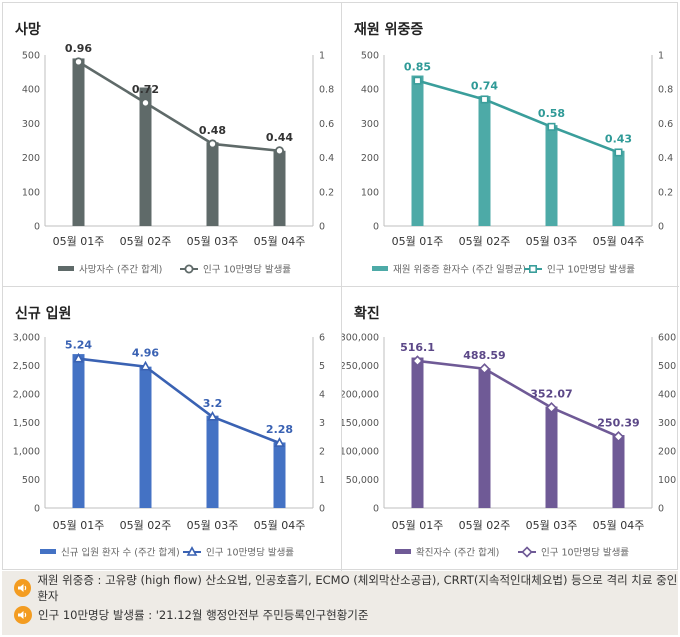  Describe the element at coordinates (120, 270) in the screenshot. I see `legend-bar-label: 사망자수 (주간 합계)` at that location.